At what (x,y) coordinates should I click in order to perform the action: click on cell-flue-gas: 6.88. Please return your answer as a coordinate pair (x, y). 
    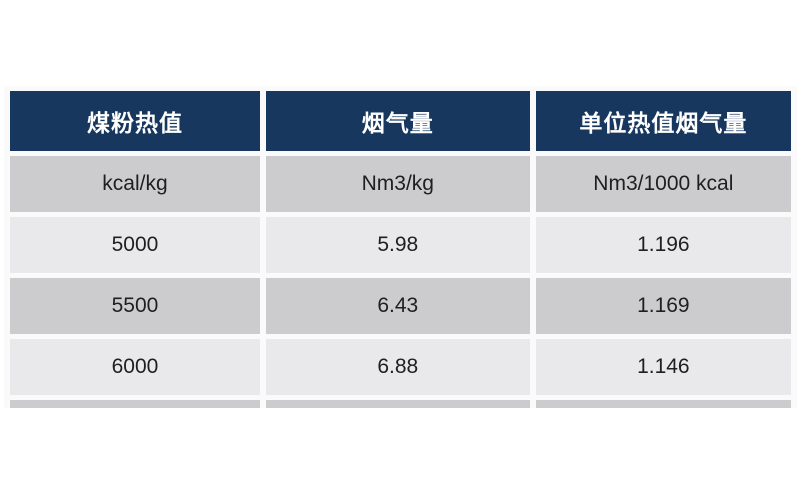
    Looking at the image, I should click on (397, 367).